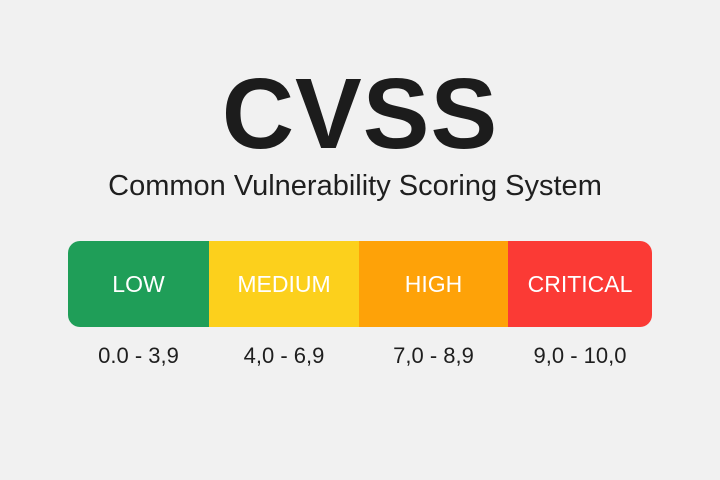 The height and width of the screenshot is (480, 720). I want to click on severity-scale-bar: LOW MEDIUM HIGH CRITICAL, so click(360, 284).